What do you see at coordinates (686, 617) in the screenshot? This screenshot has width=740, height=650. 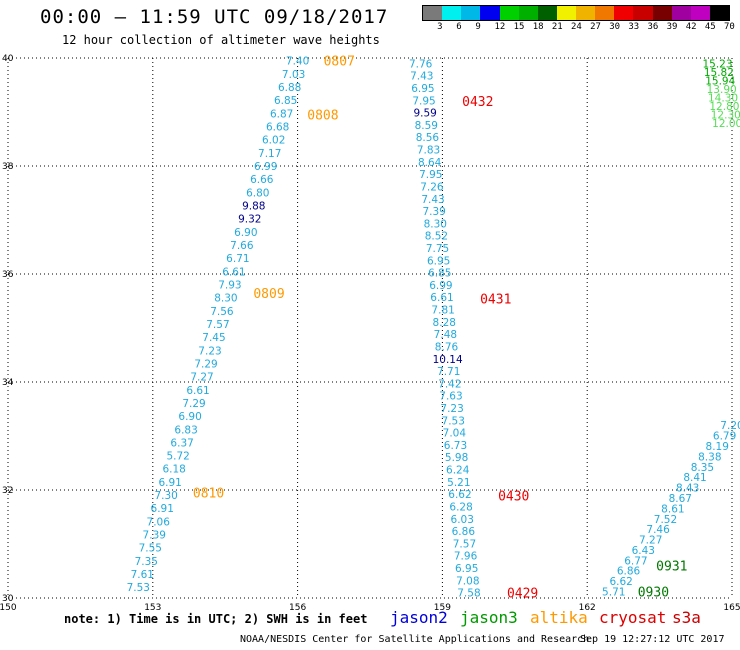 I see `legend-s3a: s3a` at bounding box center [686, 617].